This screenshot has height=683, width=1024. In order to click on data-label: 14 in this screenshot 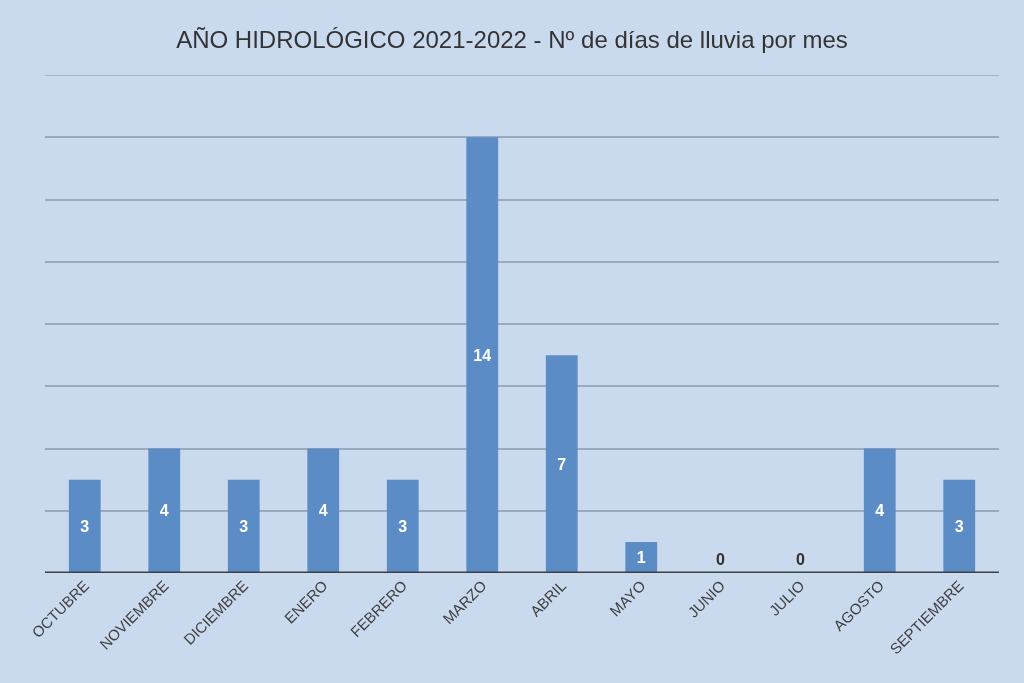, I will do `click(482, 355)`.